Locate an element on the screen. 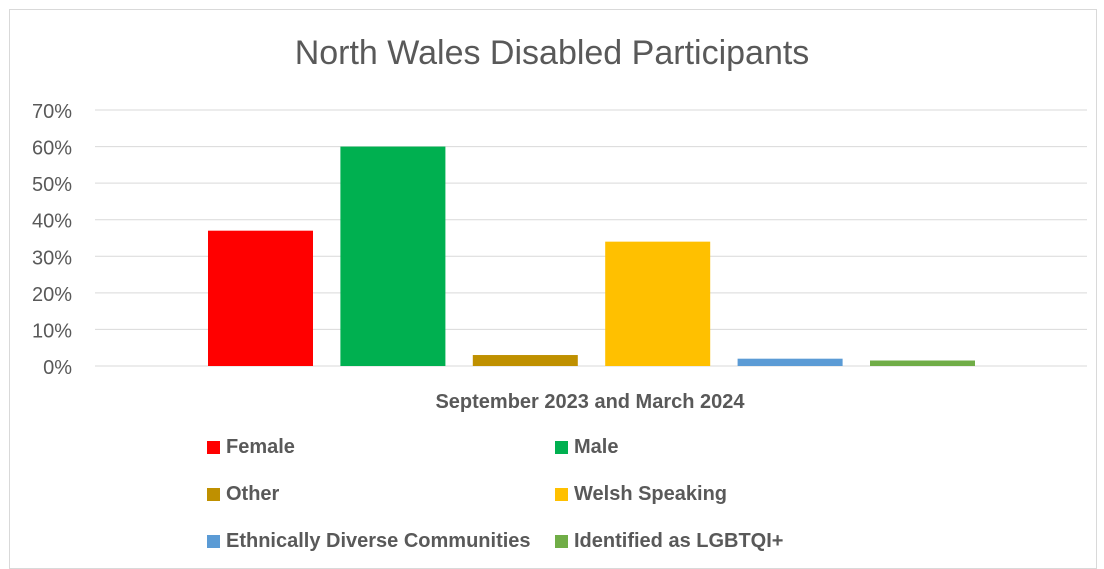 The width and height of the screenshot is (1104, 569). chart-title: North Wales Disabled Participants is located at coordinates (552, 53).